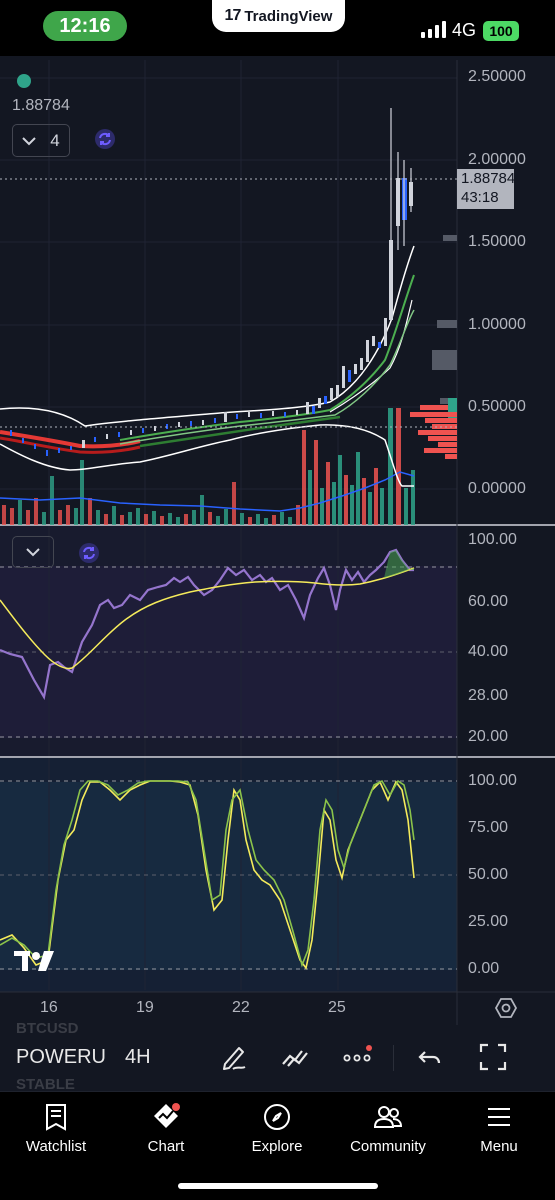 This screenshot has height=1200, width=555. I want to click on rsi-line, so click(207, 624).